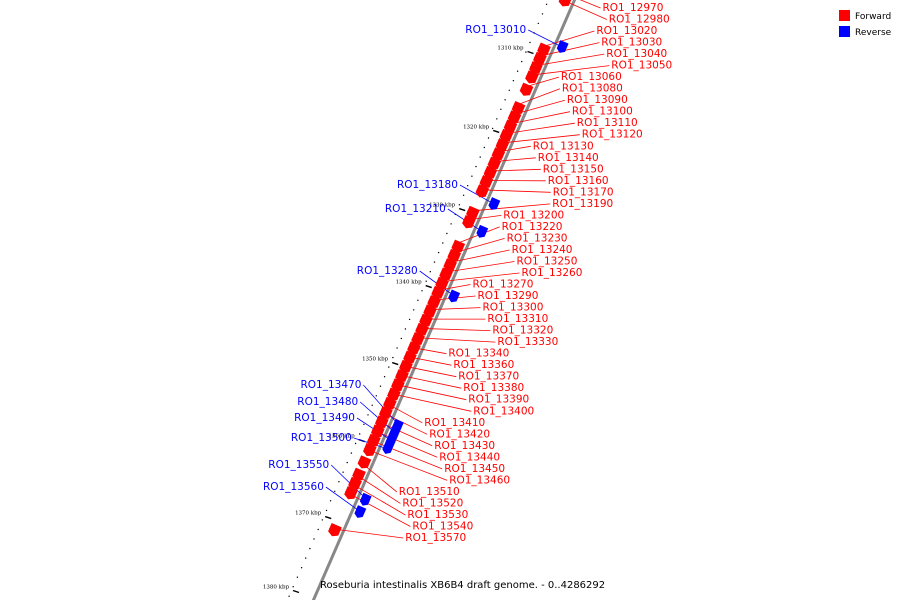  What do you see at coordinates (591, 77) in the screenshot?
I see `gene-label-forward: RO1_13060` at bounding box center [591, 77].